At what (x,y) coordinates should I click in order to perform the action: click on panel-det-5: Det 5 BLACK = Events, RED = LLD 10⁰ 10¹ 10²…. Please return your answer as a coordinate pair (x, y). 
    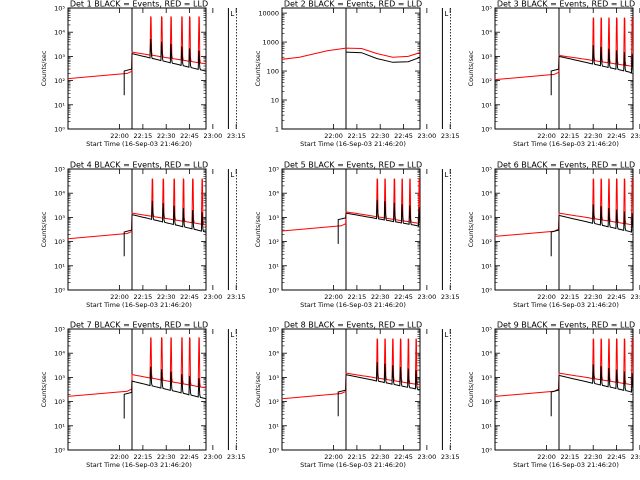
    Looking at the image, I should click on (357, 235).